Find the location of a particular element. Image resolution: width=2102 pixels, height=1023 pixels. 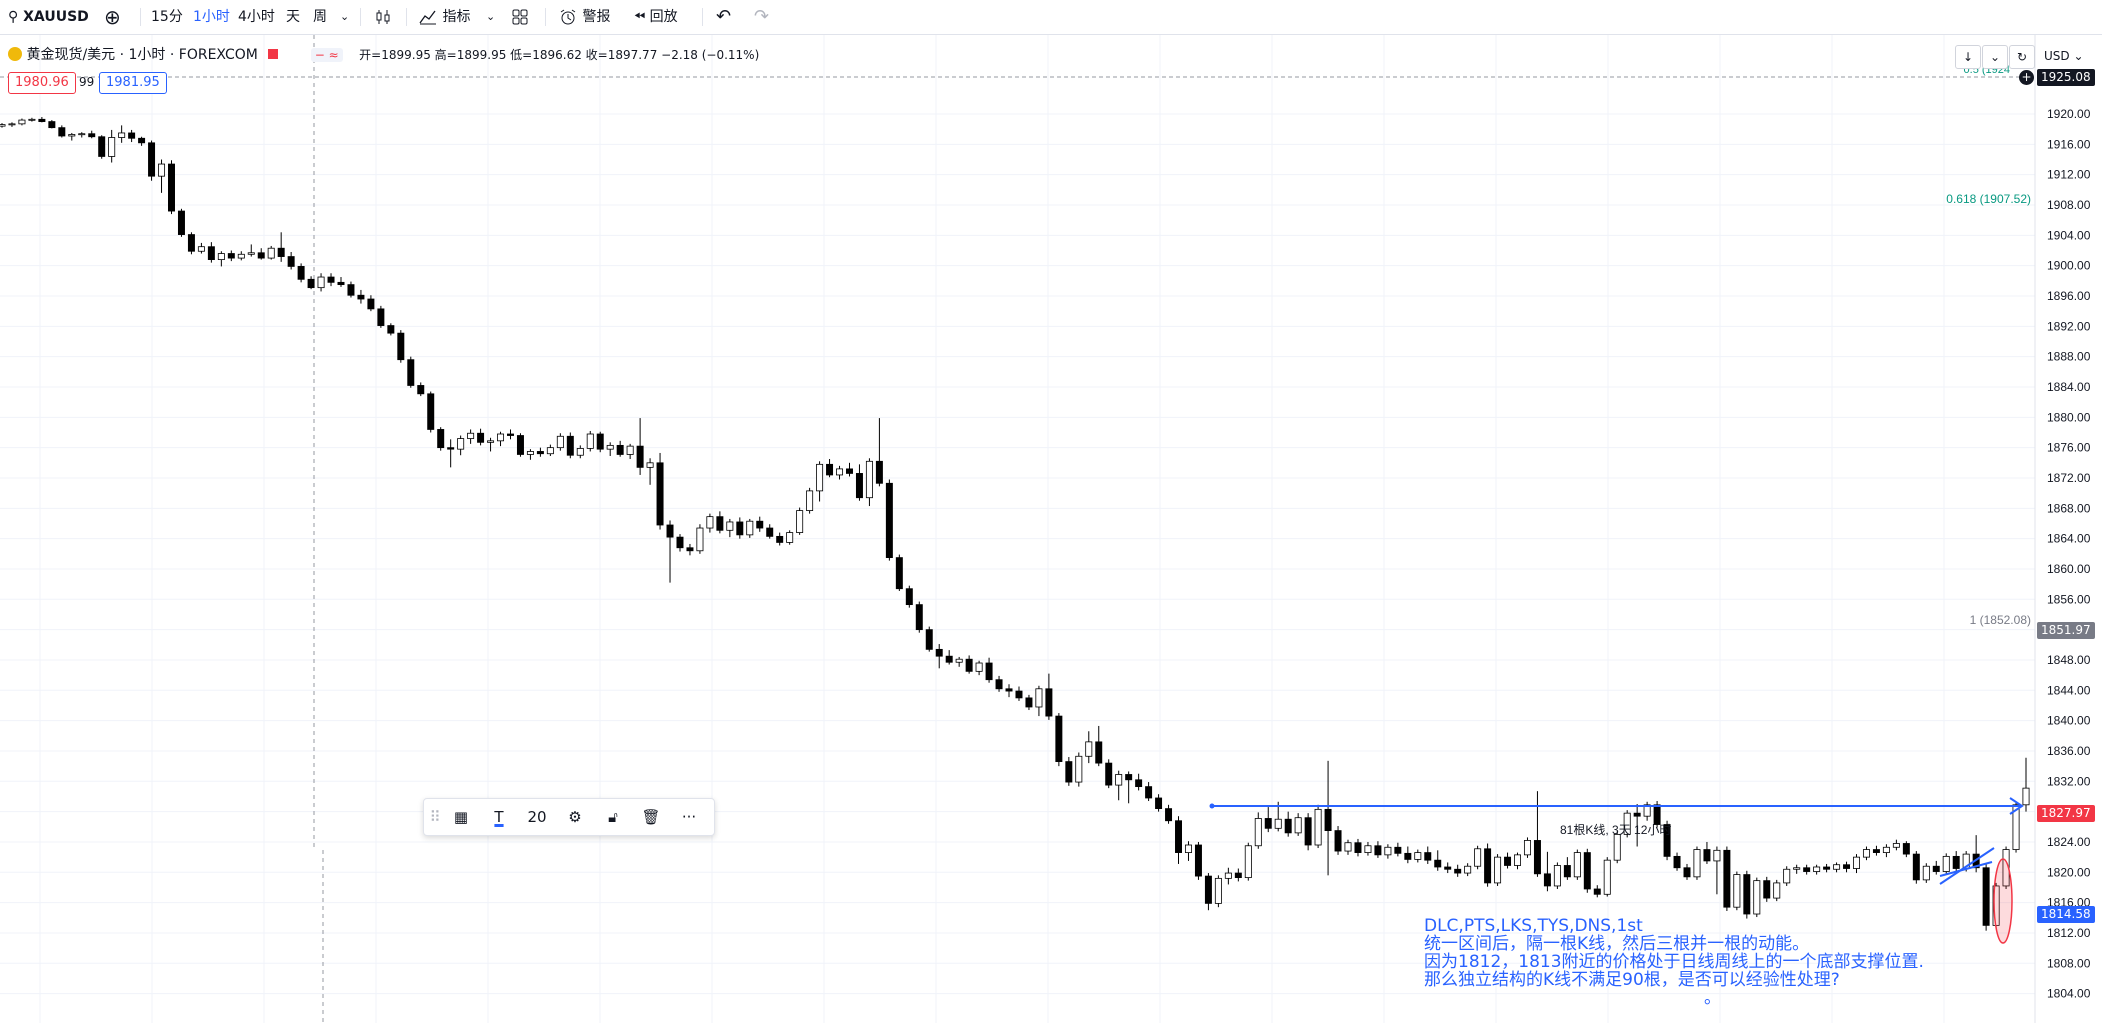

refresh-icon: ↻ is located at coordinates (2022, 57).